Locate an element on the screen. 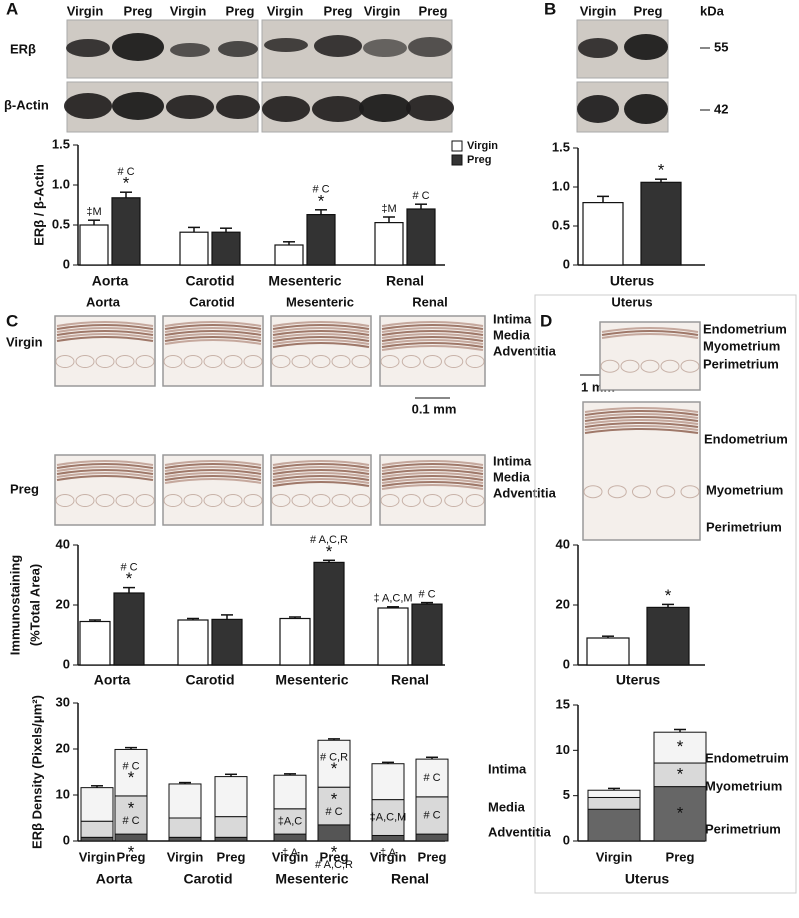  panel-letter: D is located at coordinates (546, 320).